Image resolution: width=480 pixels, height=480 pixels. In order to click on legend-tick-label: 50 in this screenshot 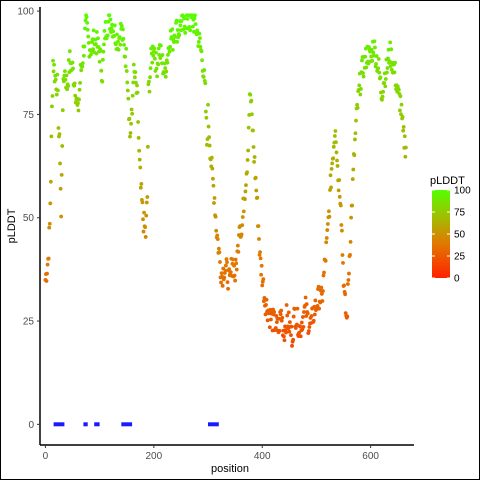, I will do `click(460, 235)`.